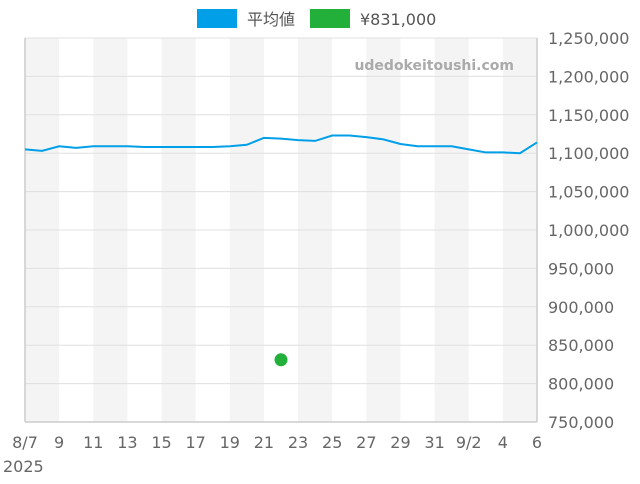  What do you see at coordinates (127, 442) in the screenshot?
I see `x-tick-label: 13` at bounding box center [127, 442].